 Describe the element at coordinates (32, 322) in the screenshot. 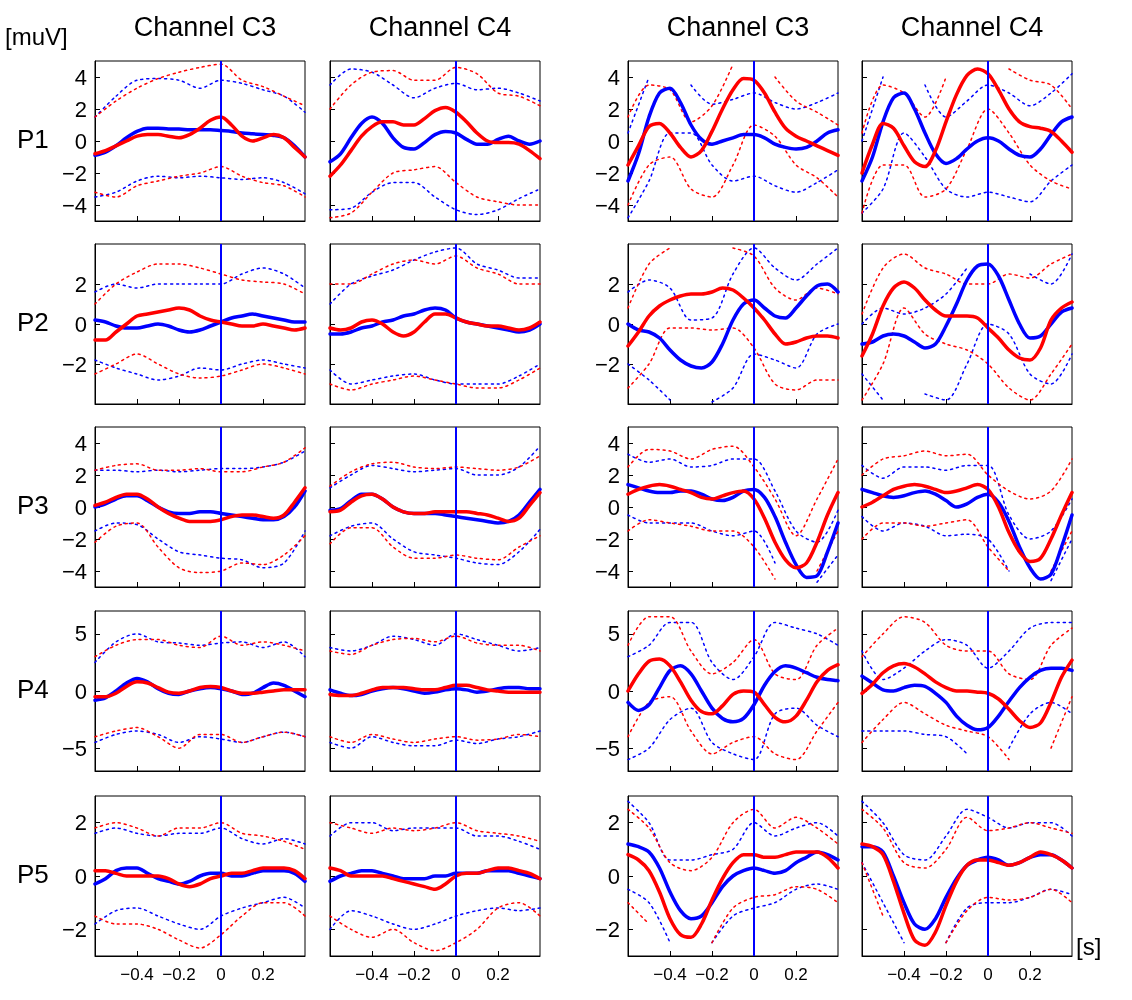

I see `y-axis-title: P2` at that location.